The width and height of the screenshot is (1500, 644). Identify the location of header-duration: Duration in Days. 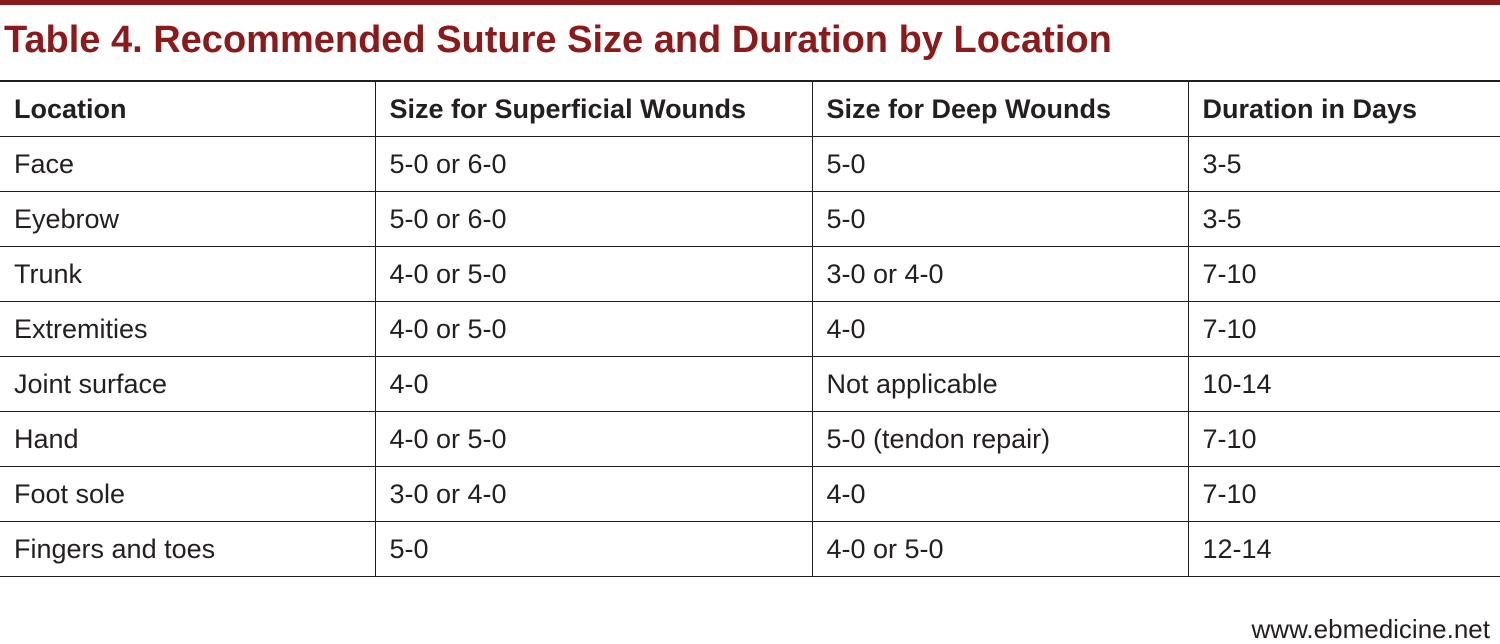
(1343, 108).